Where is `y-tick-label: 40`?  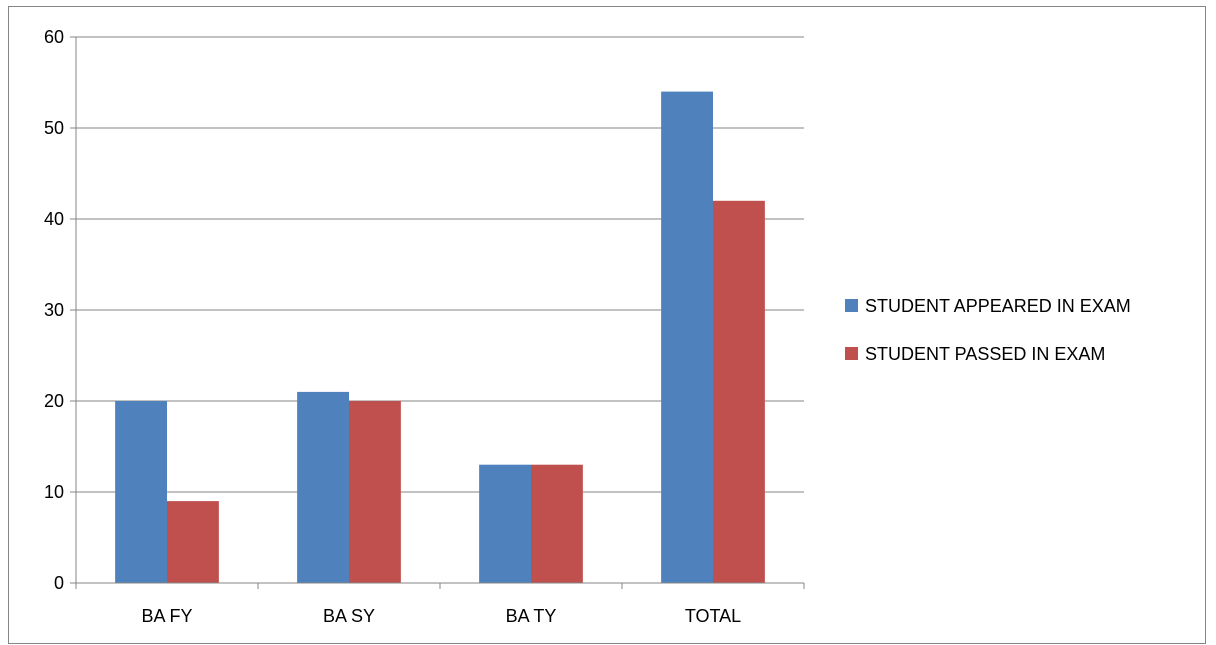 y-tick-label: 40 is located at coordinates (54, 219).